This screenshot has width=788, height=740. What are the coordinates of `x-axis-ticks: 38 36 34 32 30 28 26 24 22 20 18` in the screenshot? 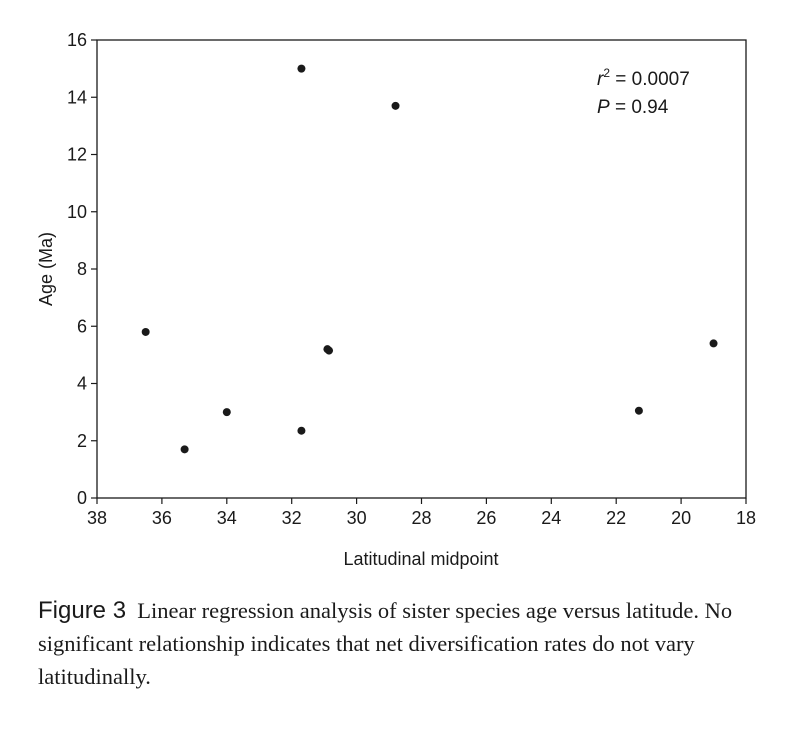 It's located at (421, 513).